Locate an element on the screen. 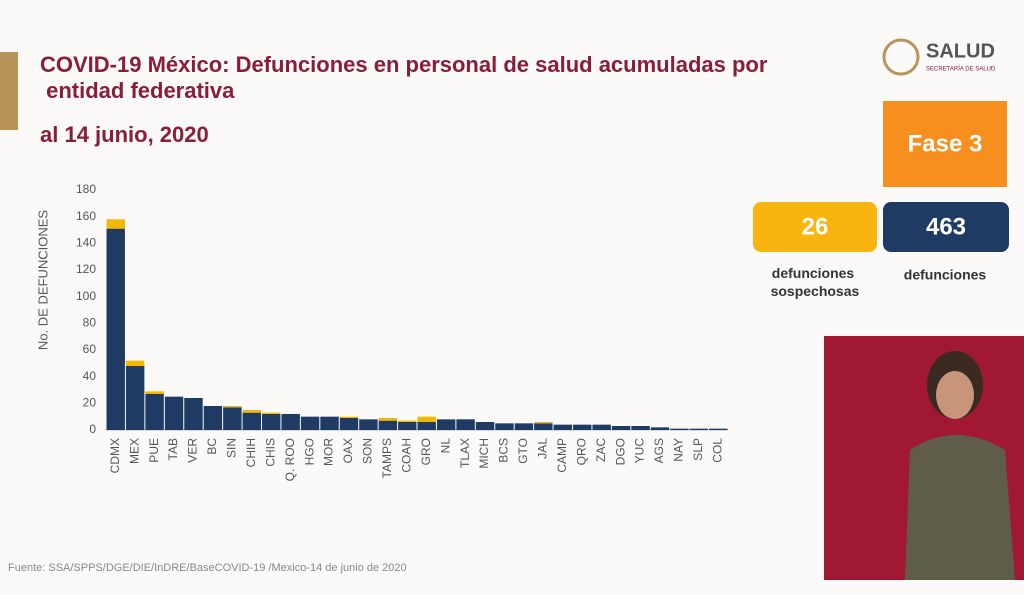 This screenshot has width=1024, height=595. x-tick-label: AGS is located at coordinates (659, 450).